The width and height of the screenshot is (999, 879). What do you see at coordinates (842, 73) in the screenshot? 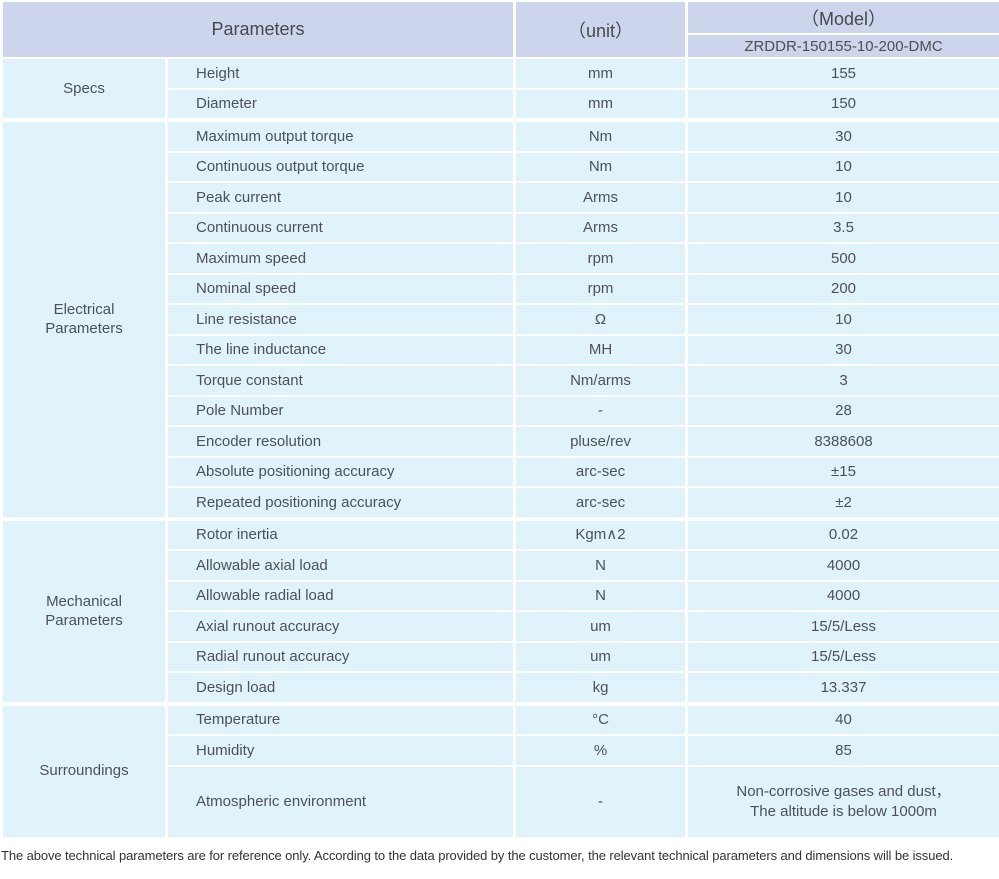
I see `value-cell: 155` at bounding box center [842, 73].